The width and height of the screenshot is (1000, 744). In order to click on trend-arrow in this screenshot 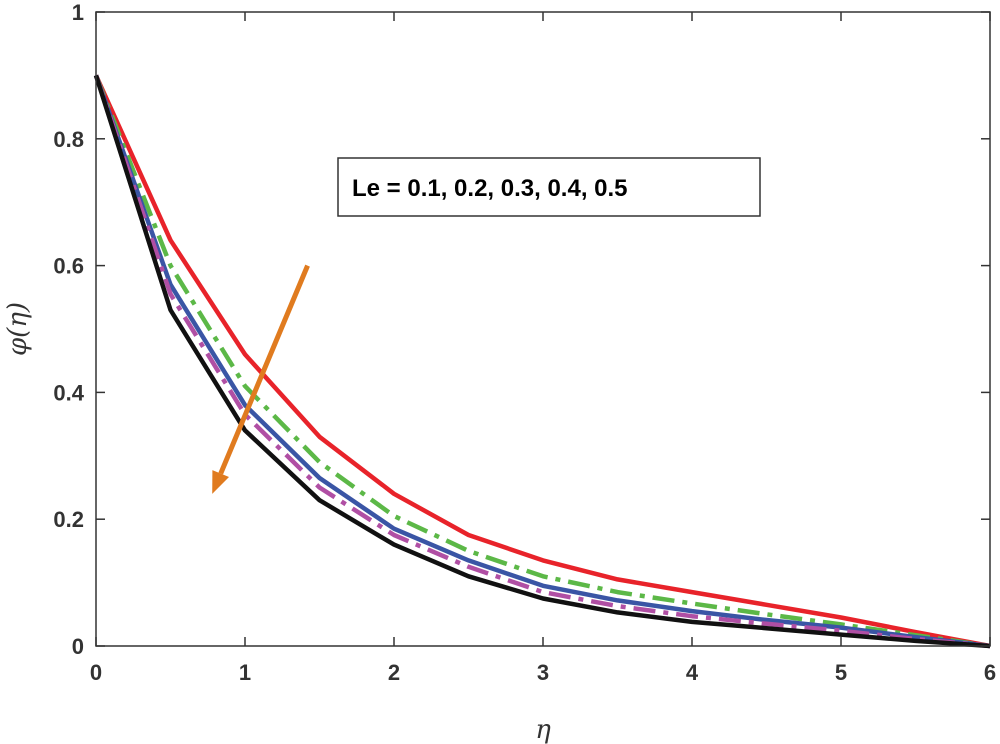, I will do `click(261, 379)`.